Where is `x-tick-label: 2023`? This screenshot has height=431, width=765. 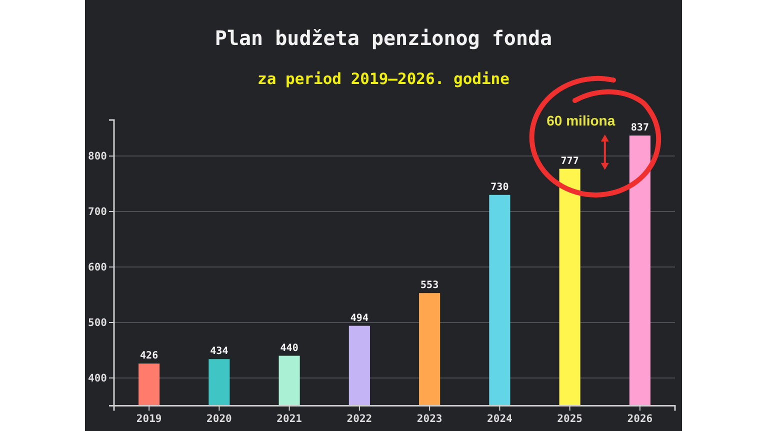
x-tick-label: 2023 is located at coordinates (429, 419).